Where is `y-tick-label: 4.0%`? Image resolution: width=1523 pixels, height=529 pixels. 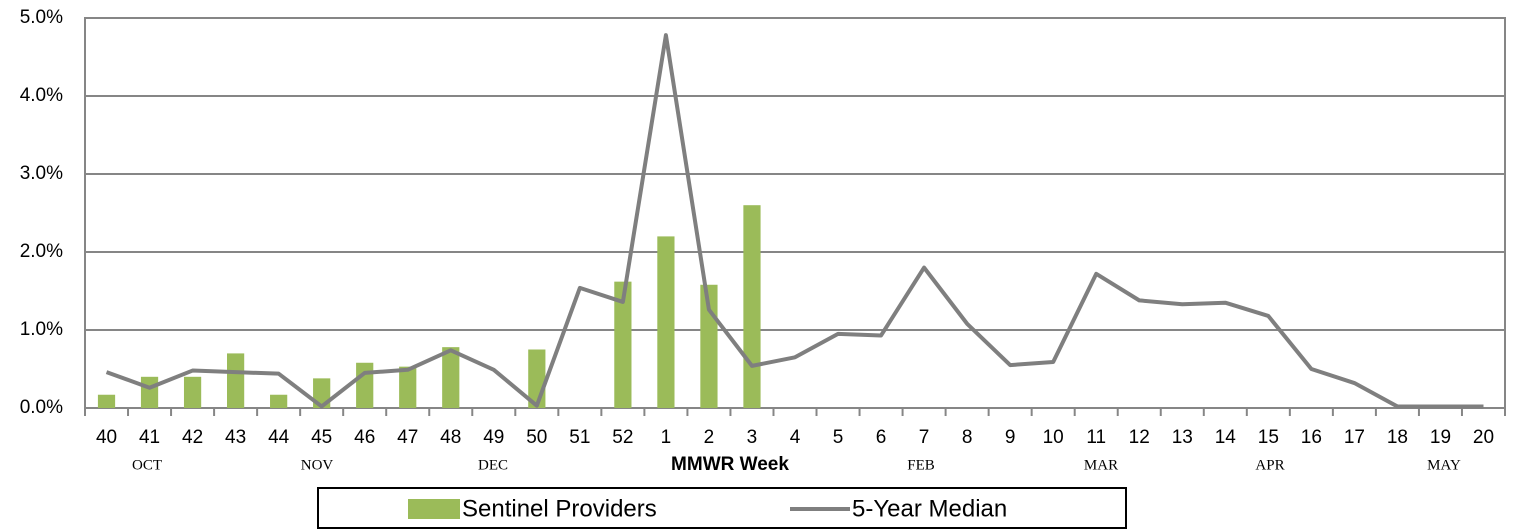
y-tick-label: 4.0% is located at coordinates (41, 95).